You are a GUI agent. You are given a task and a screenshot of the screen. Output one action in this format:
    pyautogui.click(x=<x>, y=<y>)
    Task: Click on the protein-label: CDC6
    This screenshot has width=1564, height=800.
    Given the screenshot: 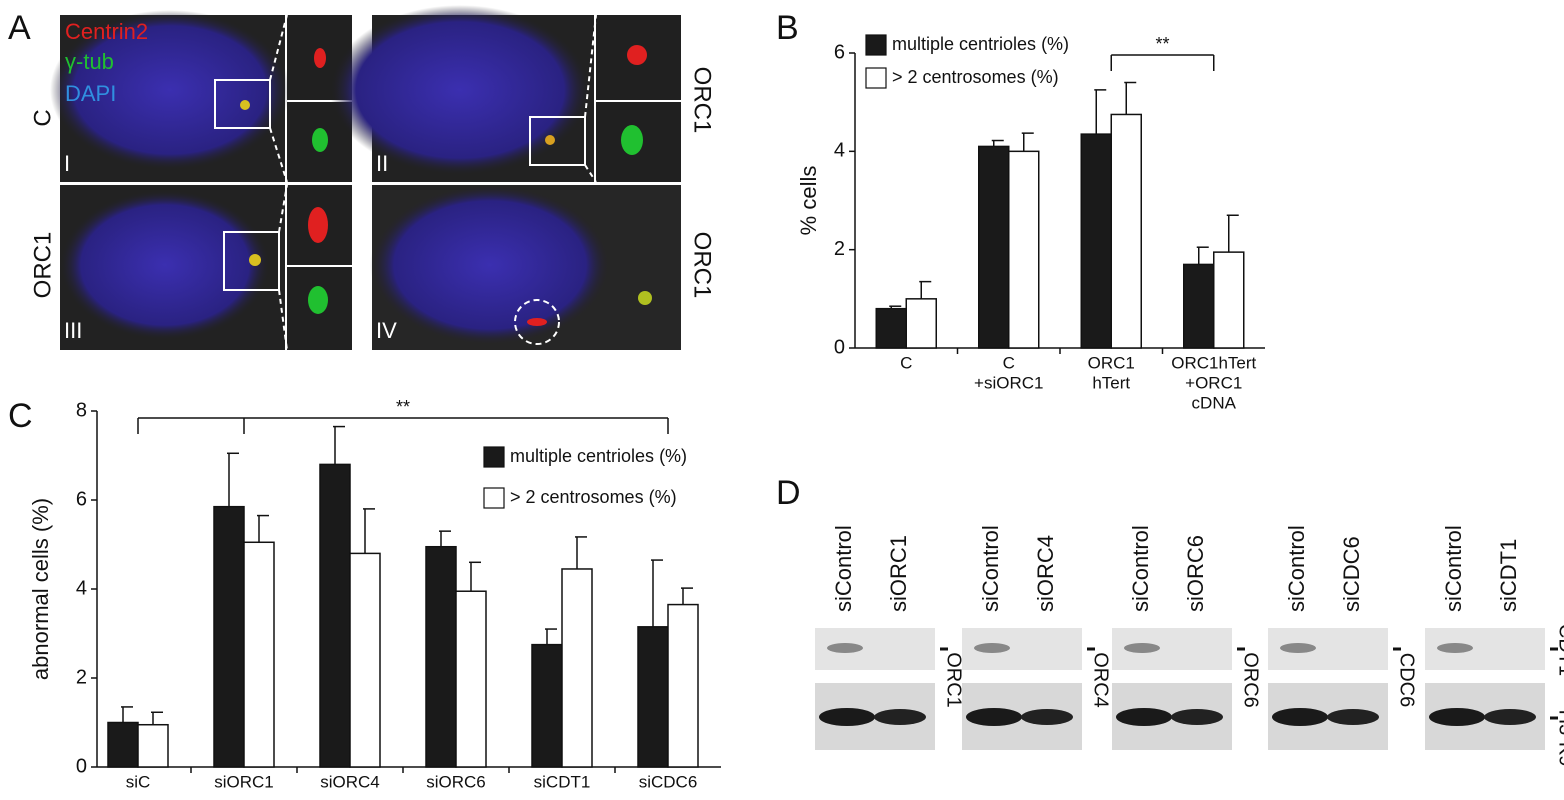 What is the action you would take?
    pyautogui.click(x=1407, y=680)
    